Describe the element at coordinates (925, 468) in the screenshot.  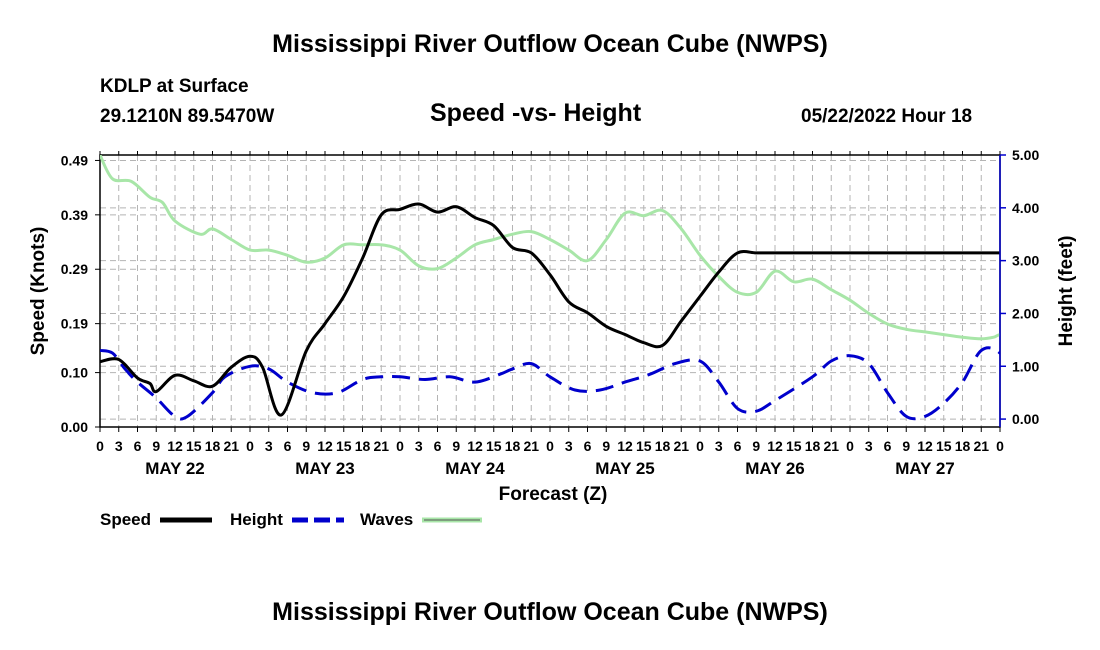
I see `day-label: MAY 27` at that location.